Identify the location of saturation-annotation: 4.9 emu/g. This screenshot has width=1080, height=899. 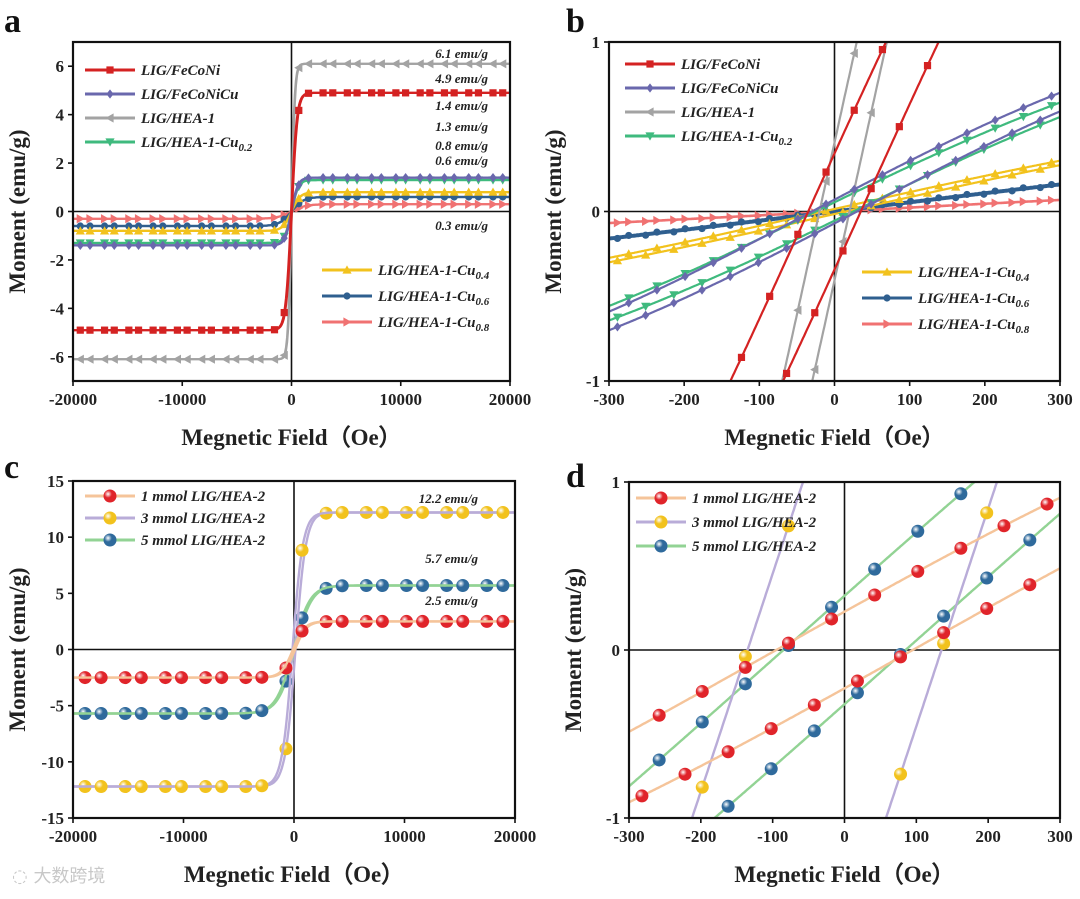
(461, 78).